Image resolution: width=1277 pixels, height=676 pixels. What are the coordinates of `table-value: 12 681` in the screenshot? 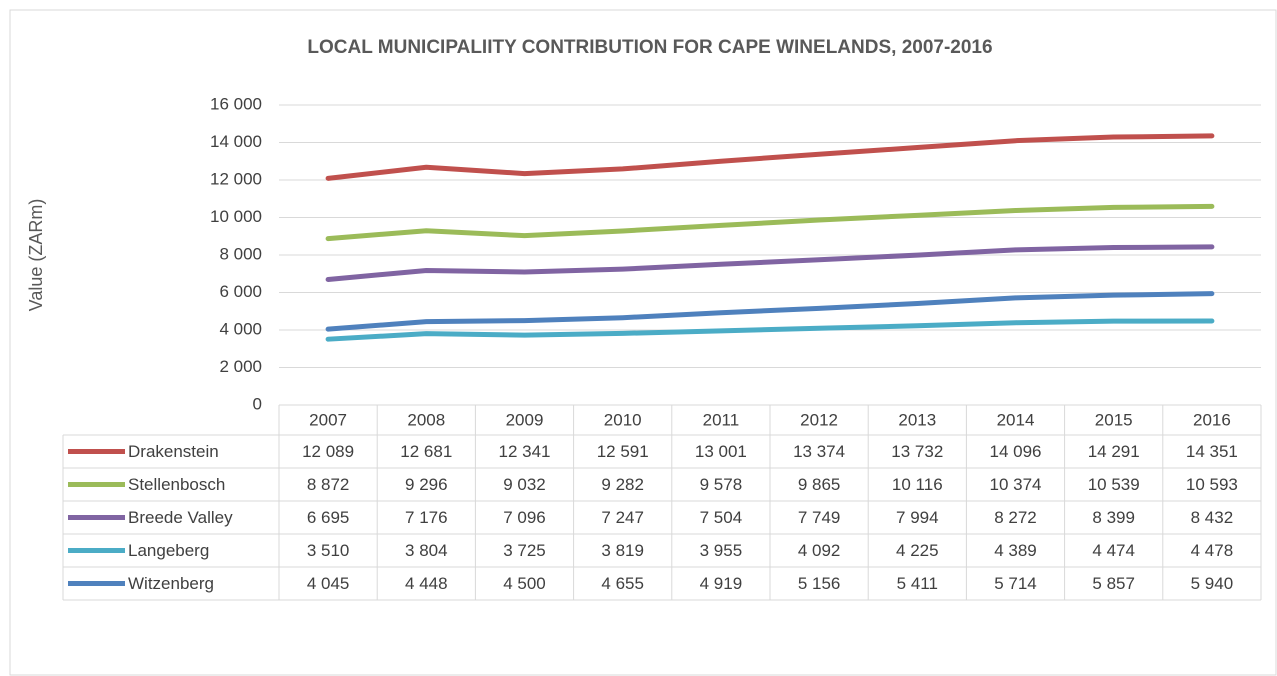 It's located at (426, 451).